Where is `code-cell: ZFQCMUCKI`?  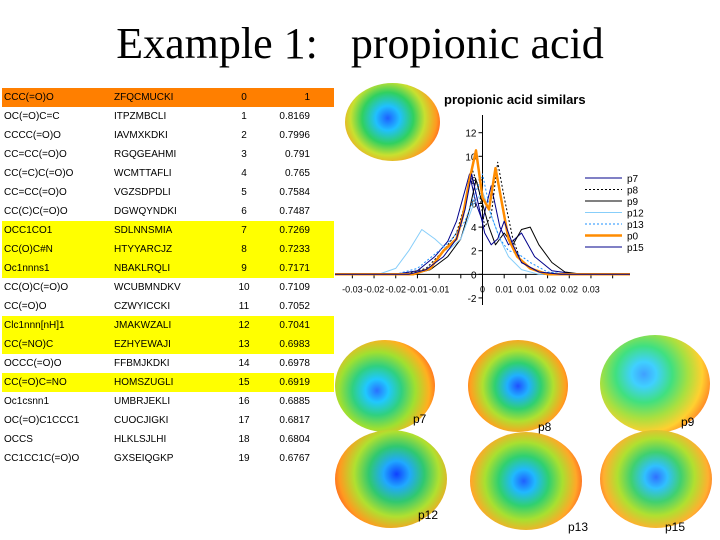 code-cell: ZFQCMUCKI is located at coordinates (168, 97).